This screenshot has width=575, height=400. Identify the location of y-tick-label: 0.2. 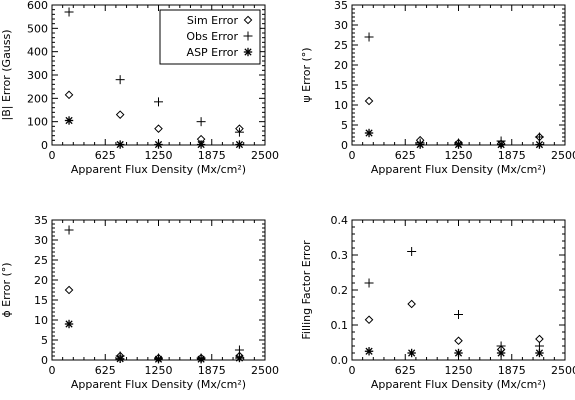
(340, 290).